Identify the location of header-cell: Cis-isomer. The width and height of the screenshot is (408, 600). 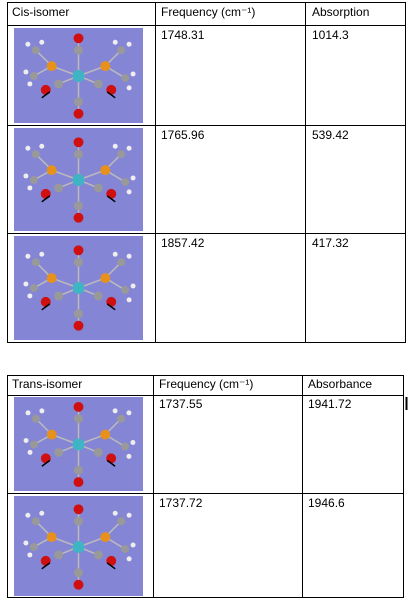
(40, 12).